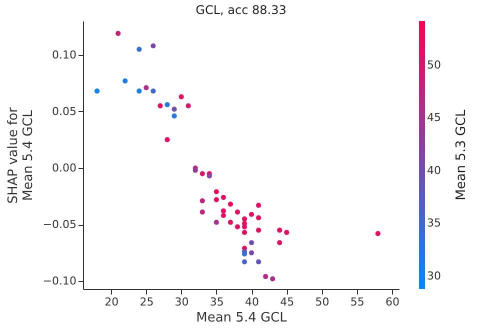 The width and height of the screenshot is (484, 336). I want to click on x-tick-label: 55, so click(357, 302).